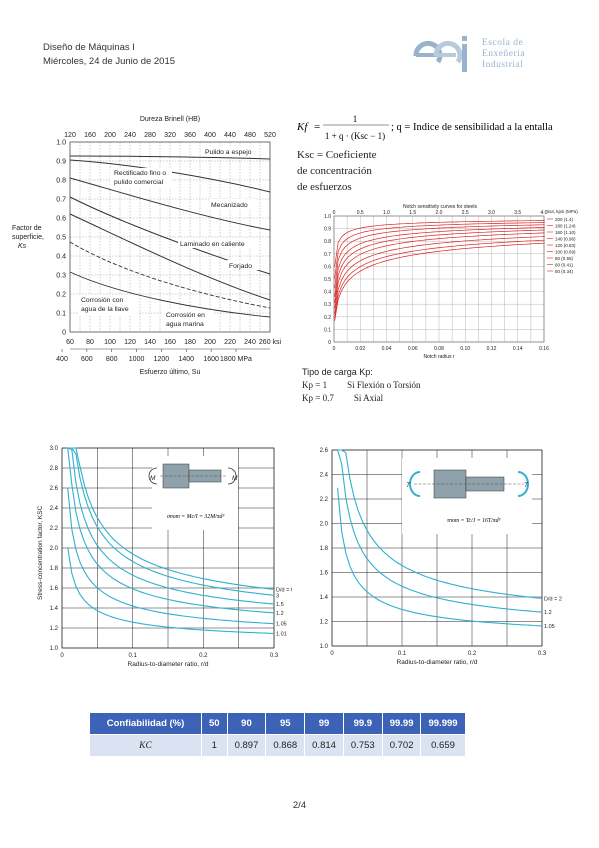 The height and width of the screenshot is (848, 599). Describe the element at coordinates (564, 219) in the screenshot. I see `notch-legend-item: 200 (1.4)` at that location.